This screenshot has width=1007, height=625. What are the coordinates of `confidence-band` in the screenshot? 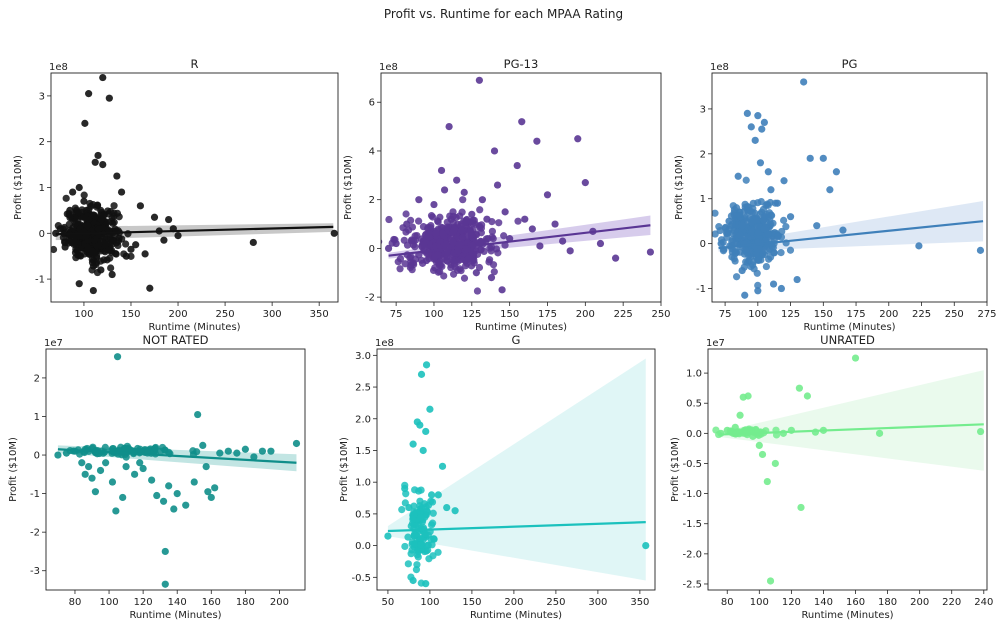 It's located at (851, 226).